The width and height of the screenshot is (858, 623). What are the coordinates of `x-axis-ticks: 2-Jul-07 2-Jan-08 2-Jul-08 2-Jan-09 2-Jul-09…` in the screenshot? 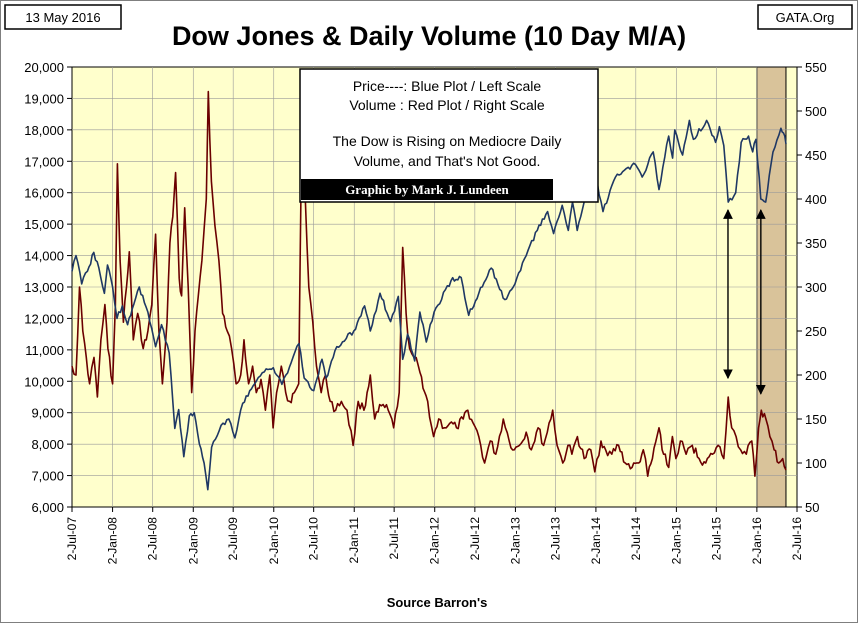 It's located at (434, 535).